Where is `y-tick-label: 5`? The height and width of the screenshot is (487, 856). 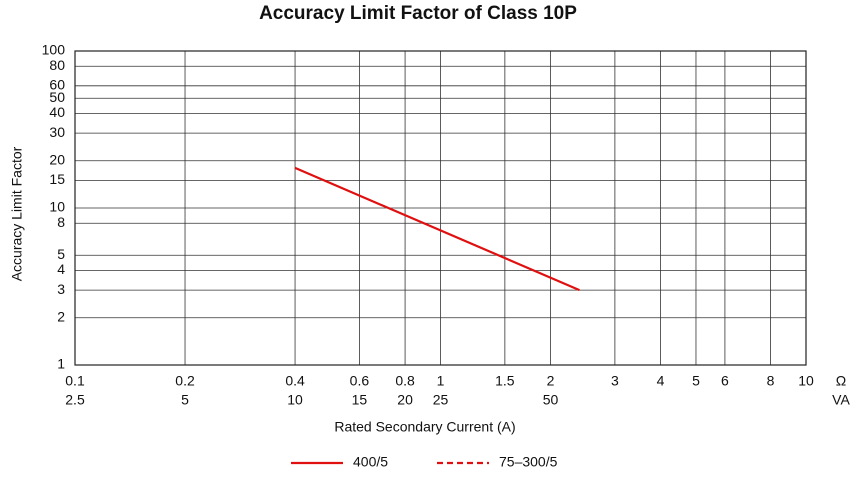 y-tick-label: 5 is located at coordinates (61, 254).